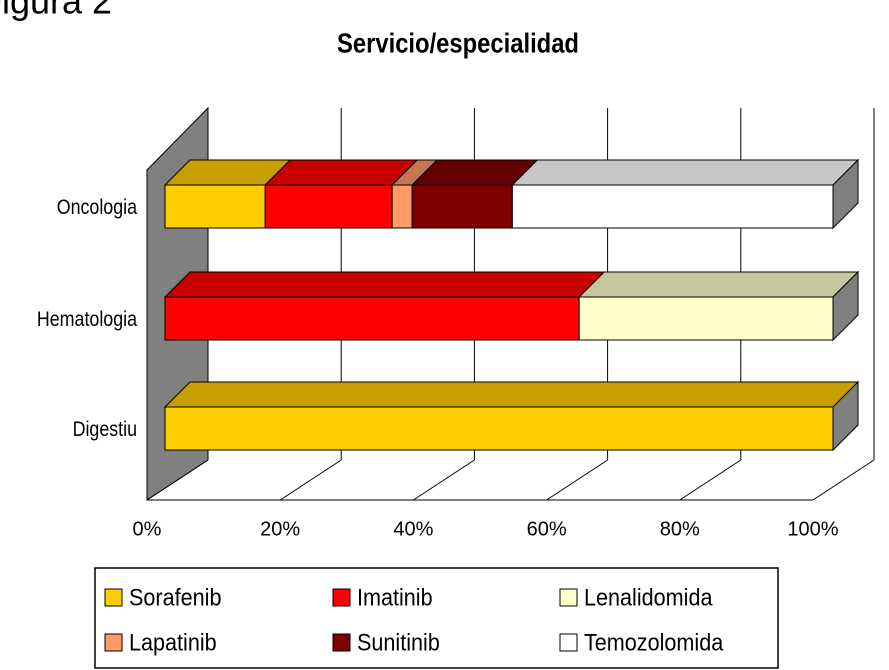 The height and width of the screenshot is (670, 889). What do you see at coordinates (87, 320) in the screenshot?
I see `y-tick-label: Hematologia` at bounding box center [87, 320].